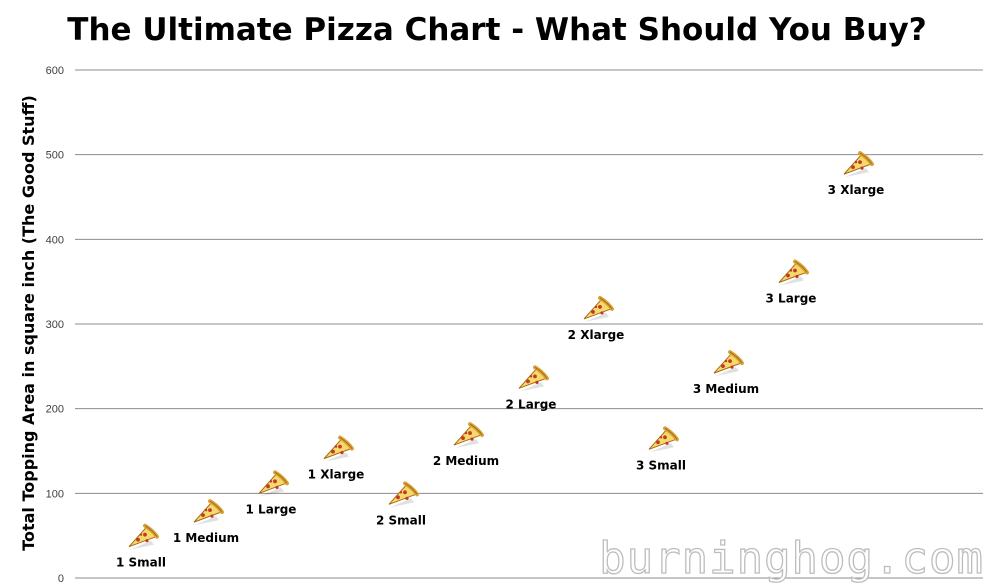 The height and width of the screenshot is (588, 991). Describe the element at coordinates (336, 475) in the screenshot. I see `data-label: 1 Xlarge` at that location.